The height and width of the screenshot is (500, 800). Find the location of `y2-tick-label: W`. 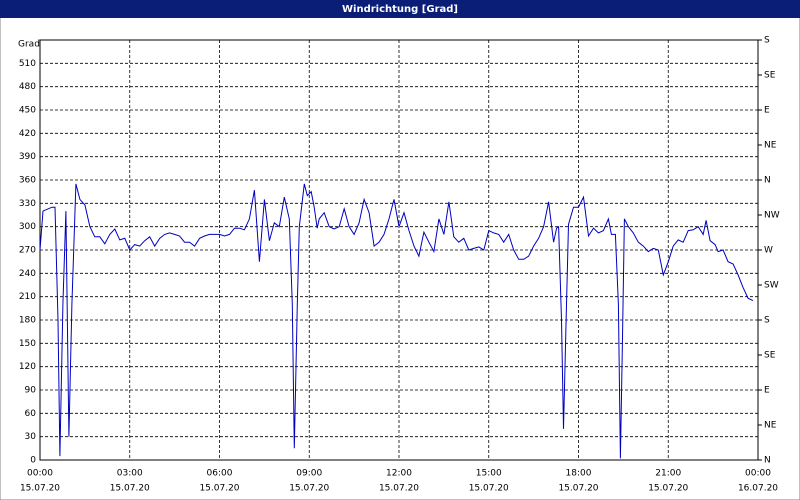

y2-tick-label: W is located at coordinates (768, 251).